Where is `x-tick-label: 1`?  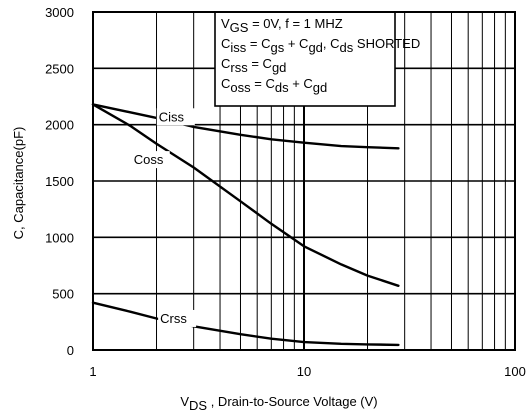 x-tick-label: 1 is located at coordinates (92, 371).